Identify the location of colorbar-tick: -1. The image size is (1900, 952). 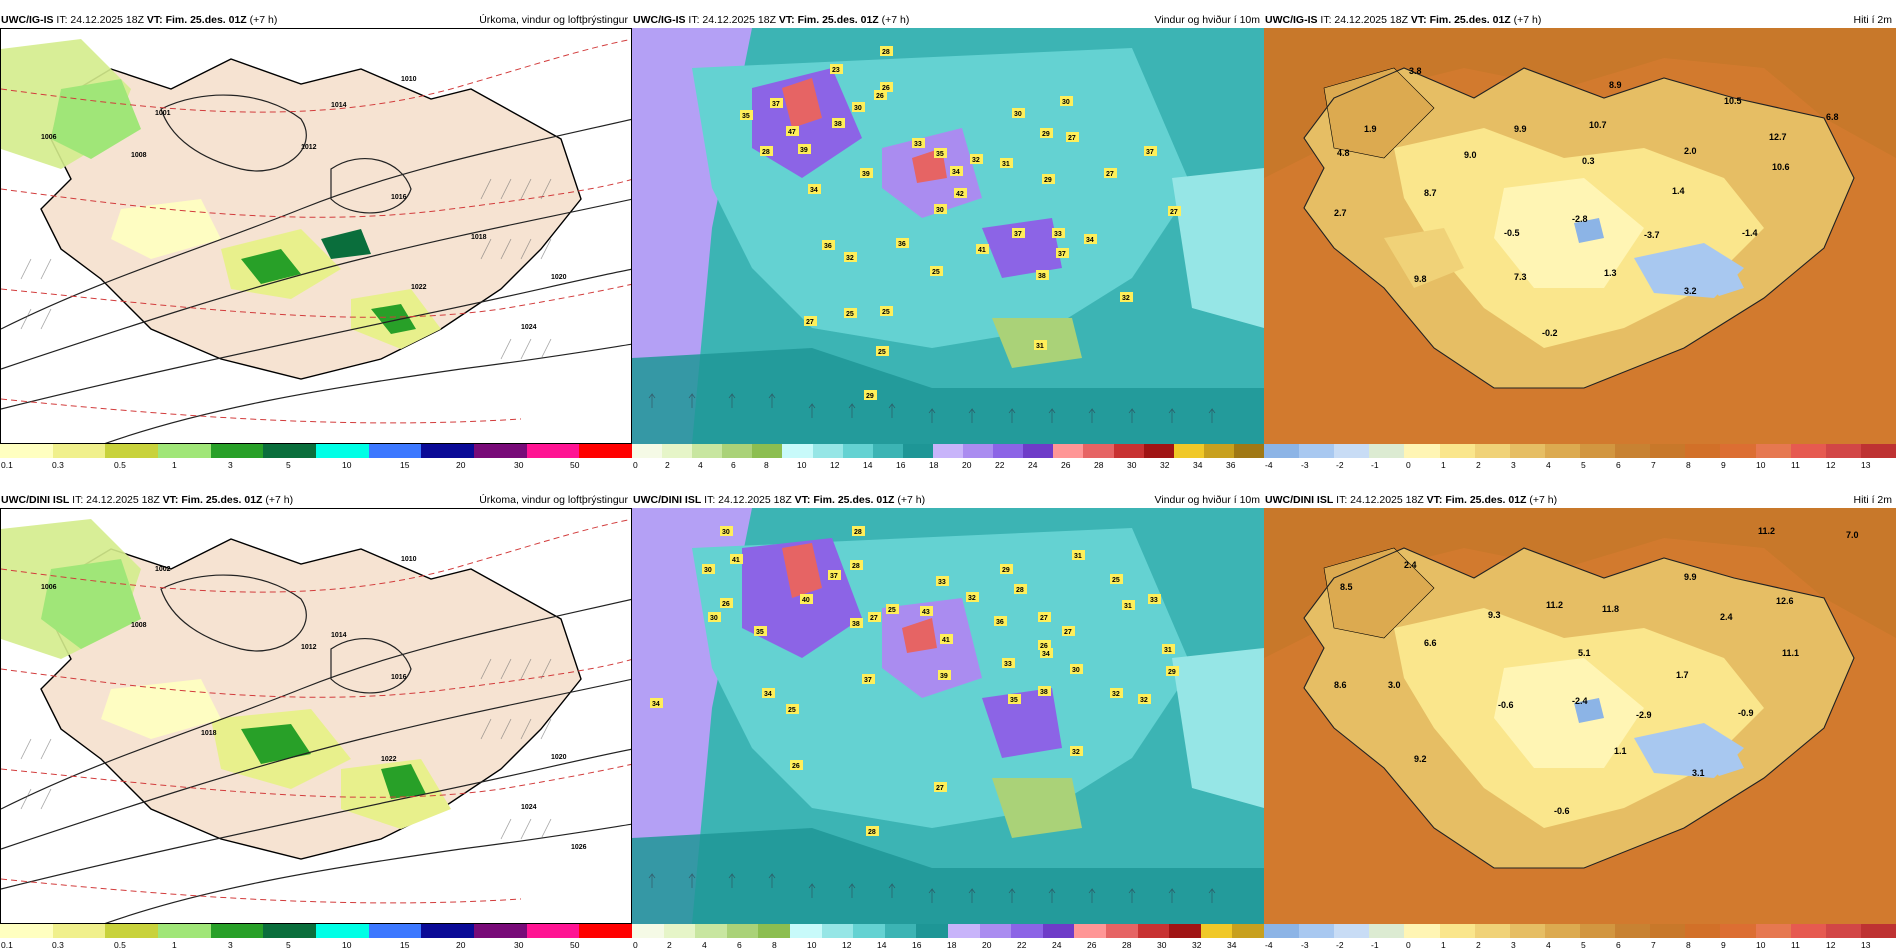
(1375, 465).